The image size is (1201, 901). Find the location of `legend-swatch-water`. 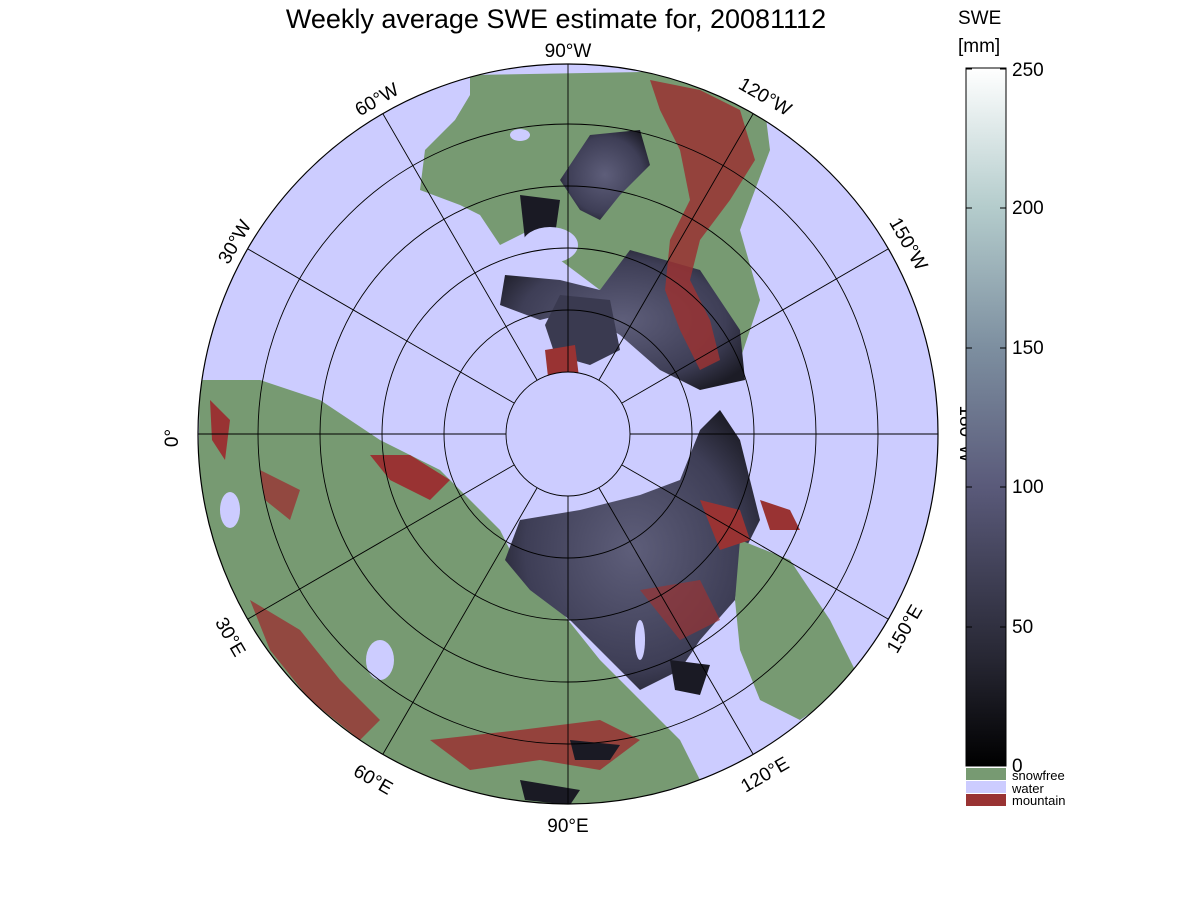

legend-swatch-water is located at coordinates (986, 787).